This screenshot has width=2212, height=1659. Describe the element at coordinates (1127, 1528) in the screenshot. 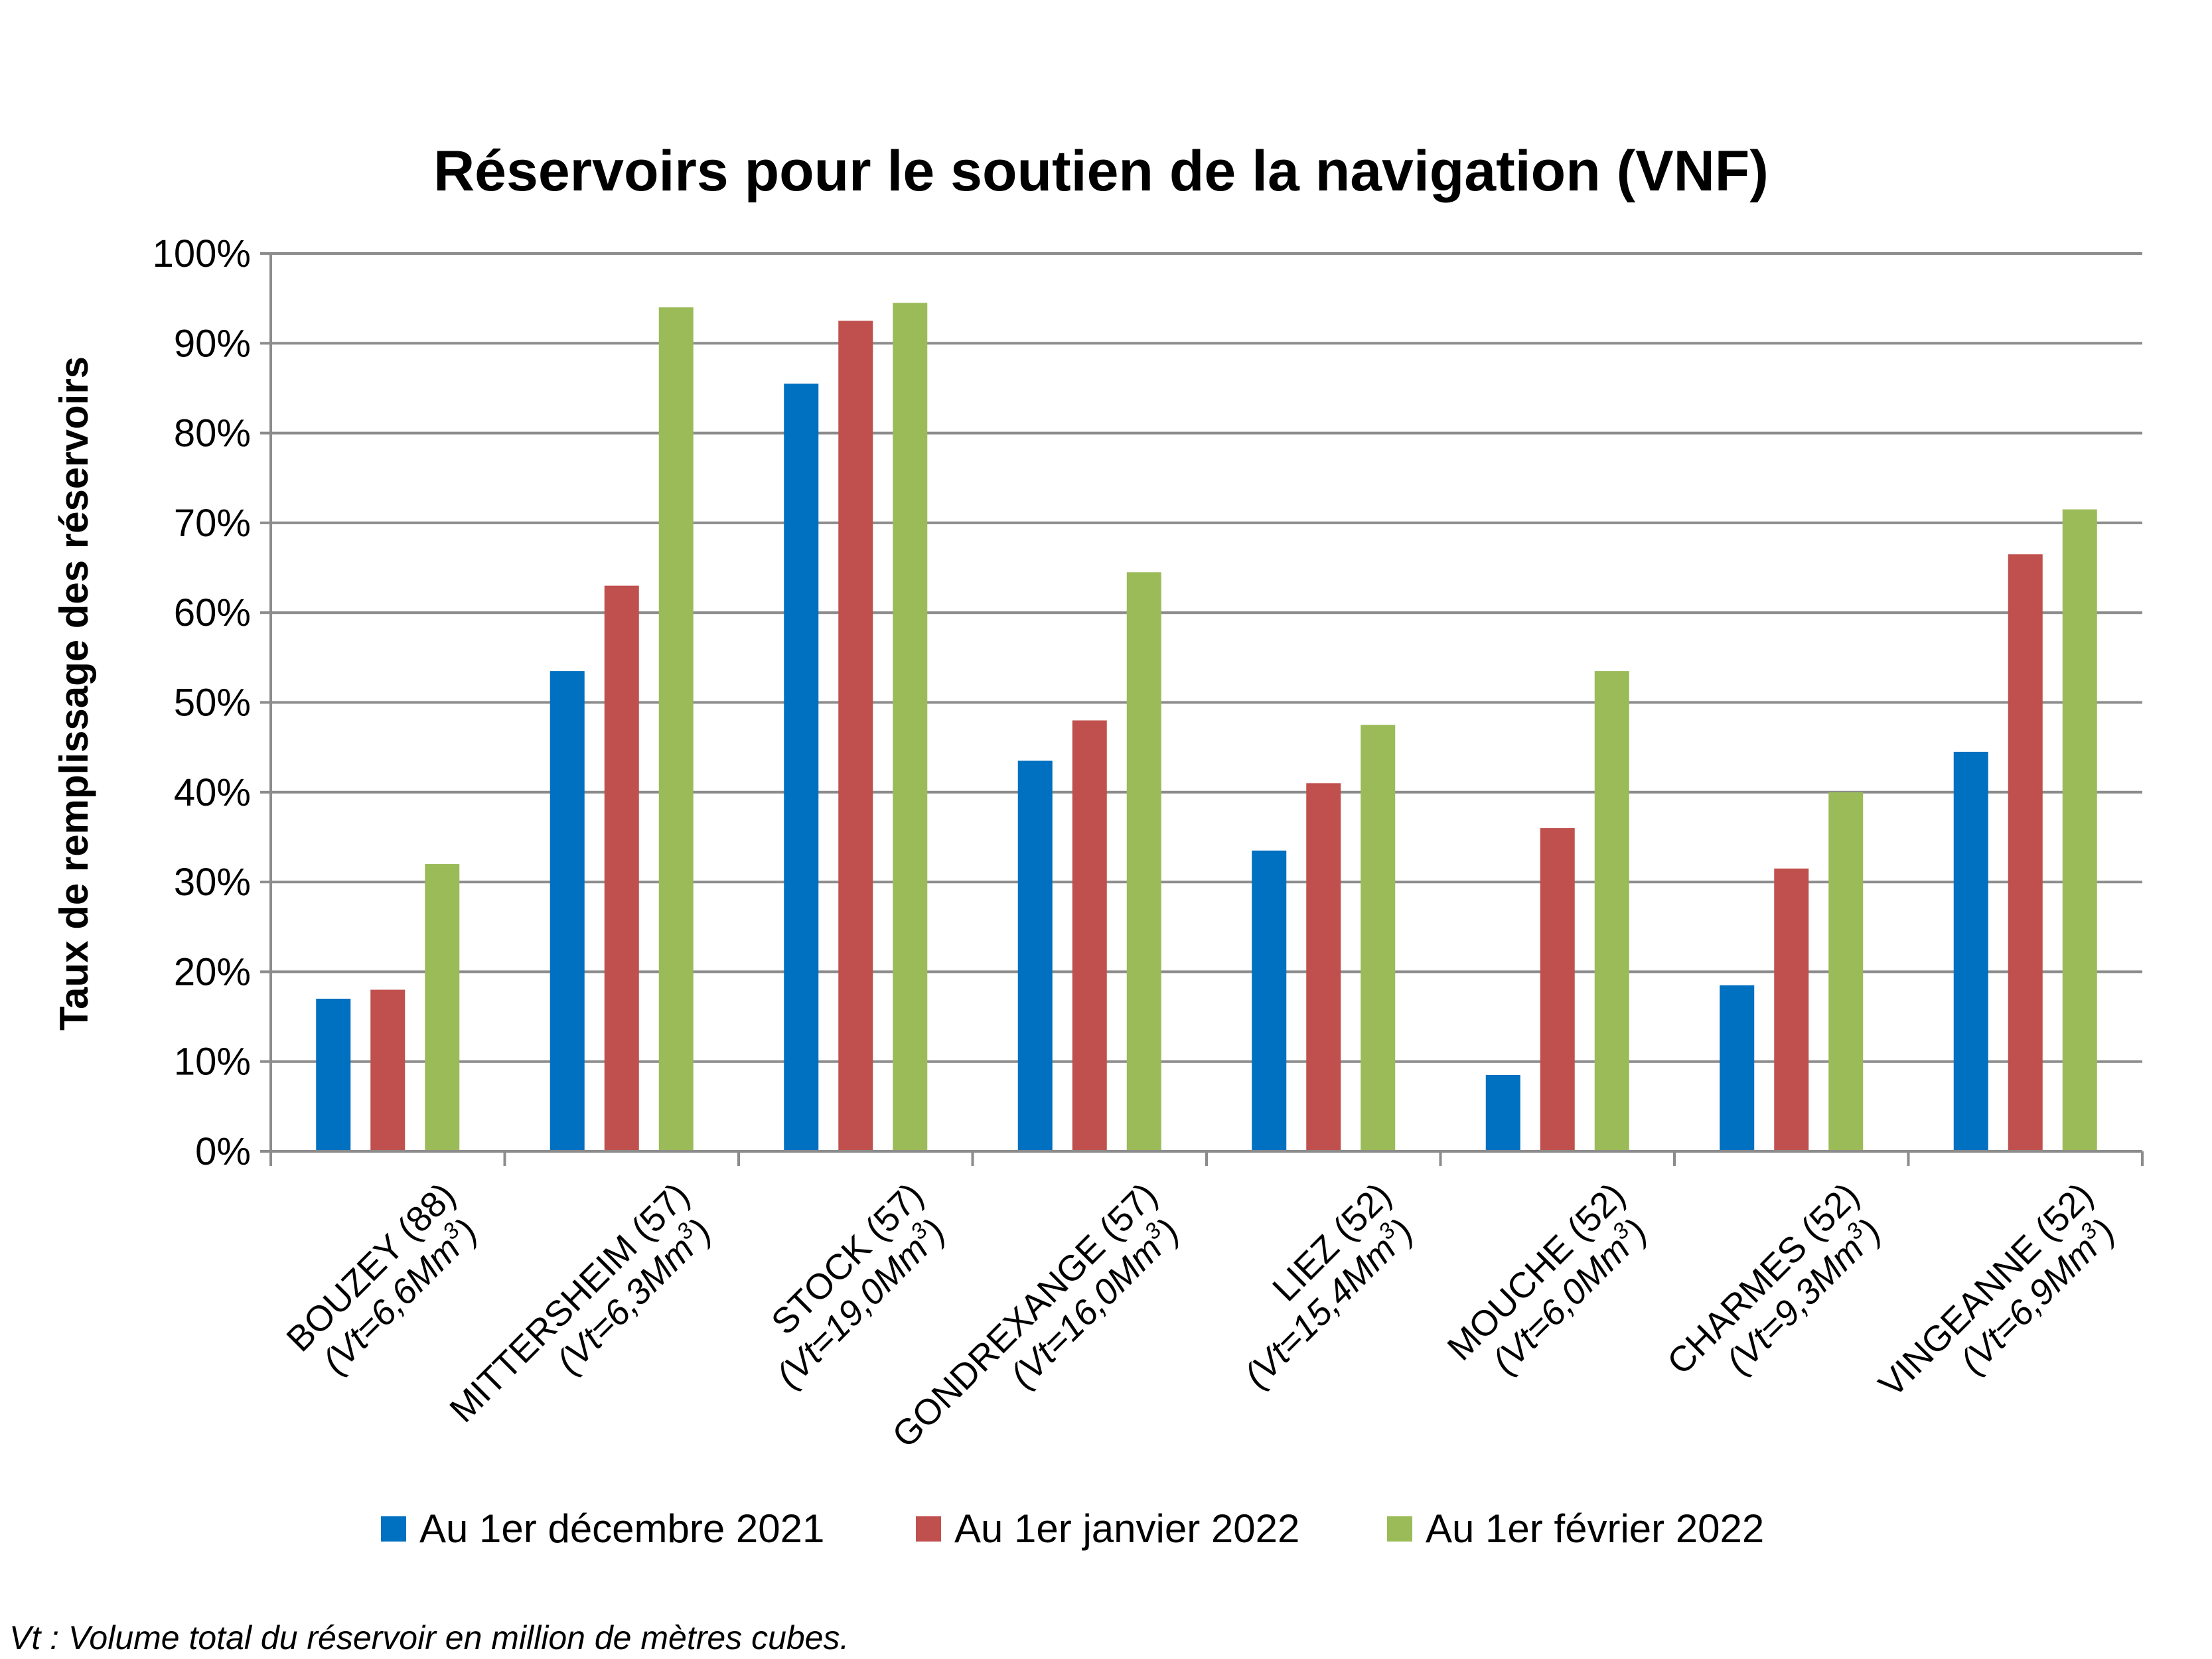

I see `legend-label: Au 1er janvier 2022` at that location.